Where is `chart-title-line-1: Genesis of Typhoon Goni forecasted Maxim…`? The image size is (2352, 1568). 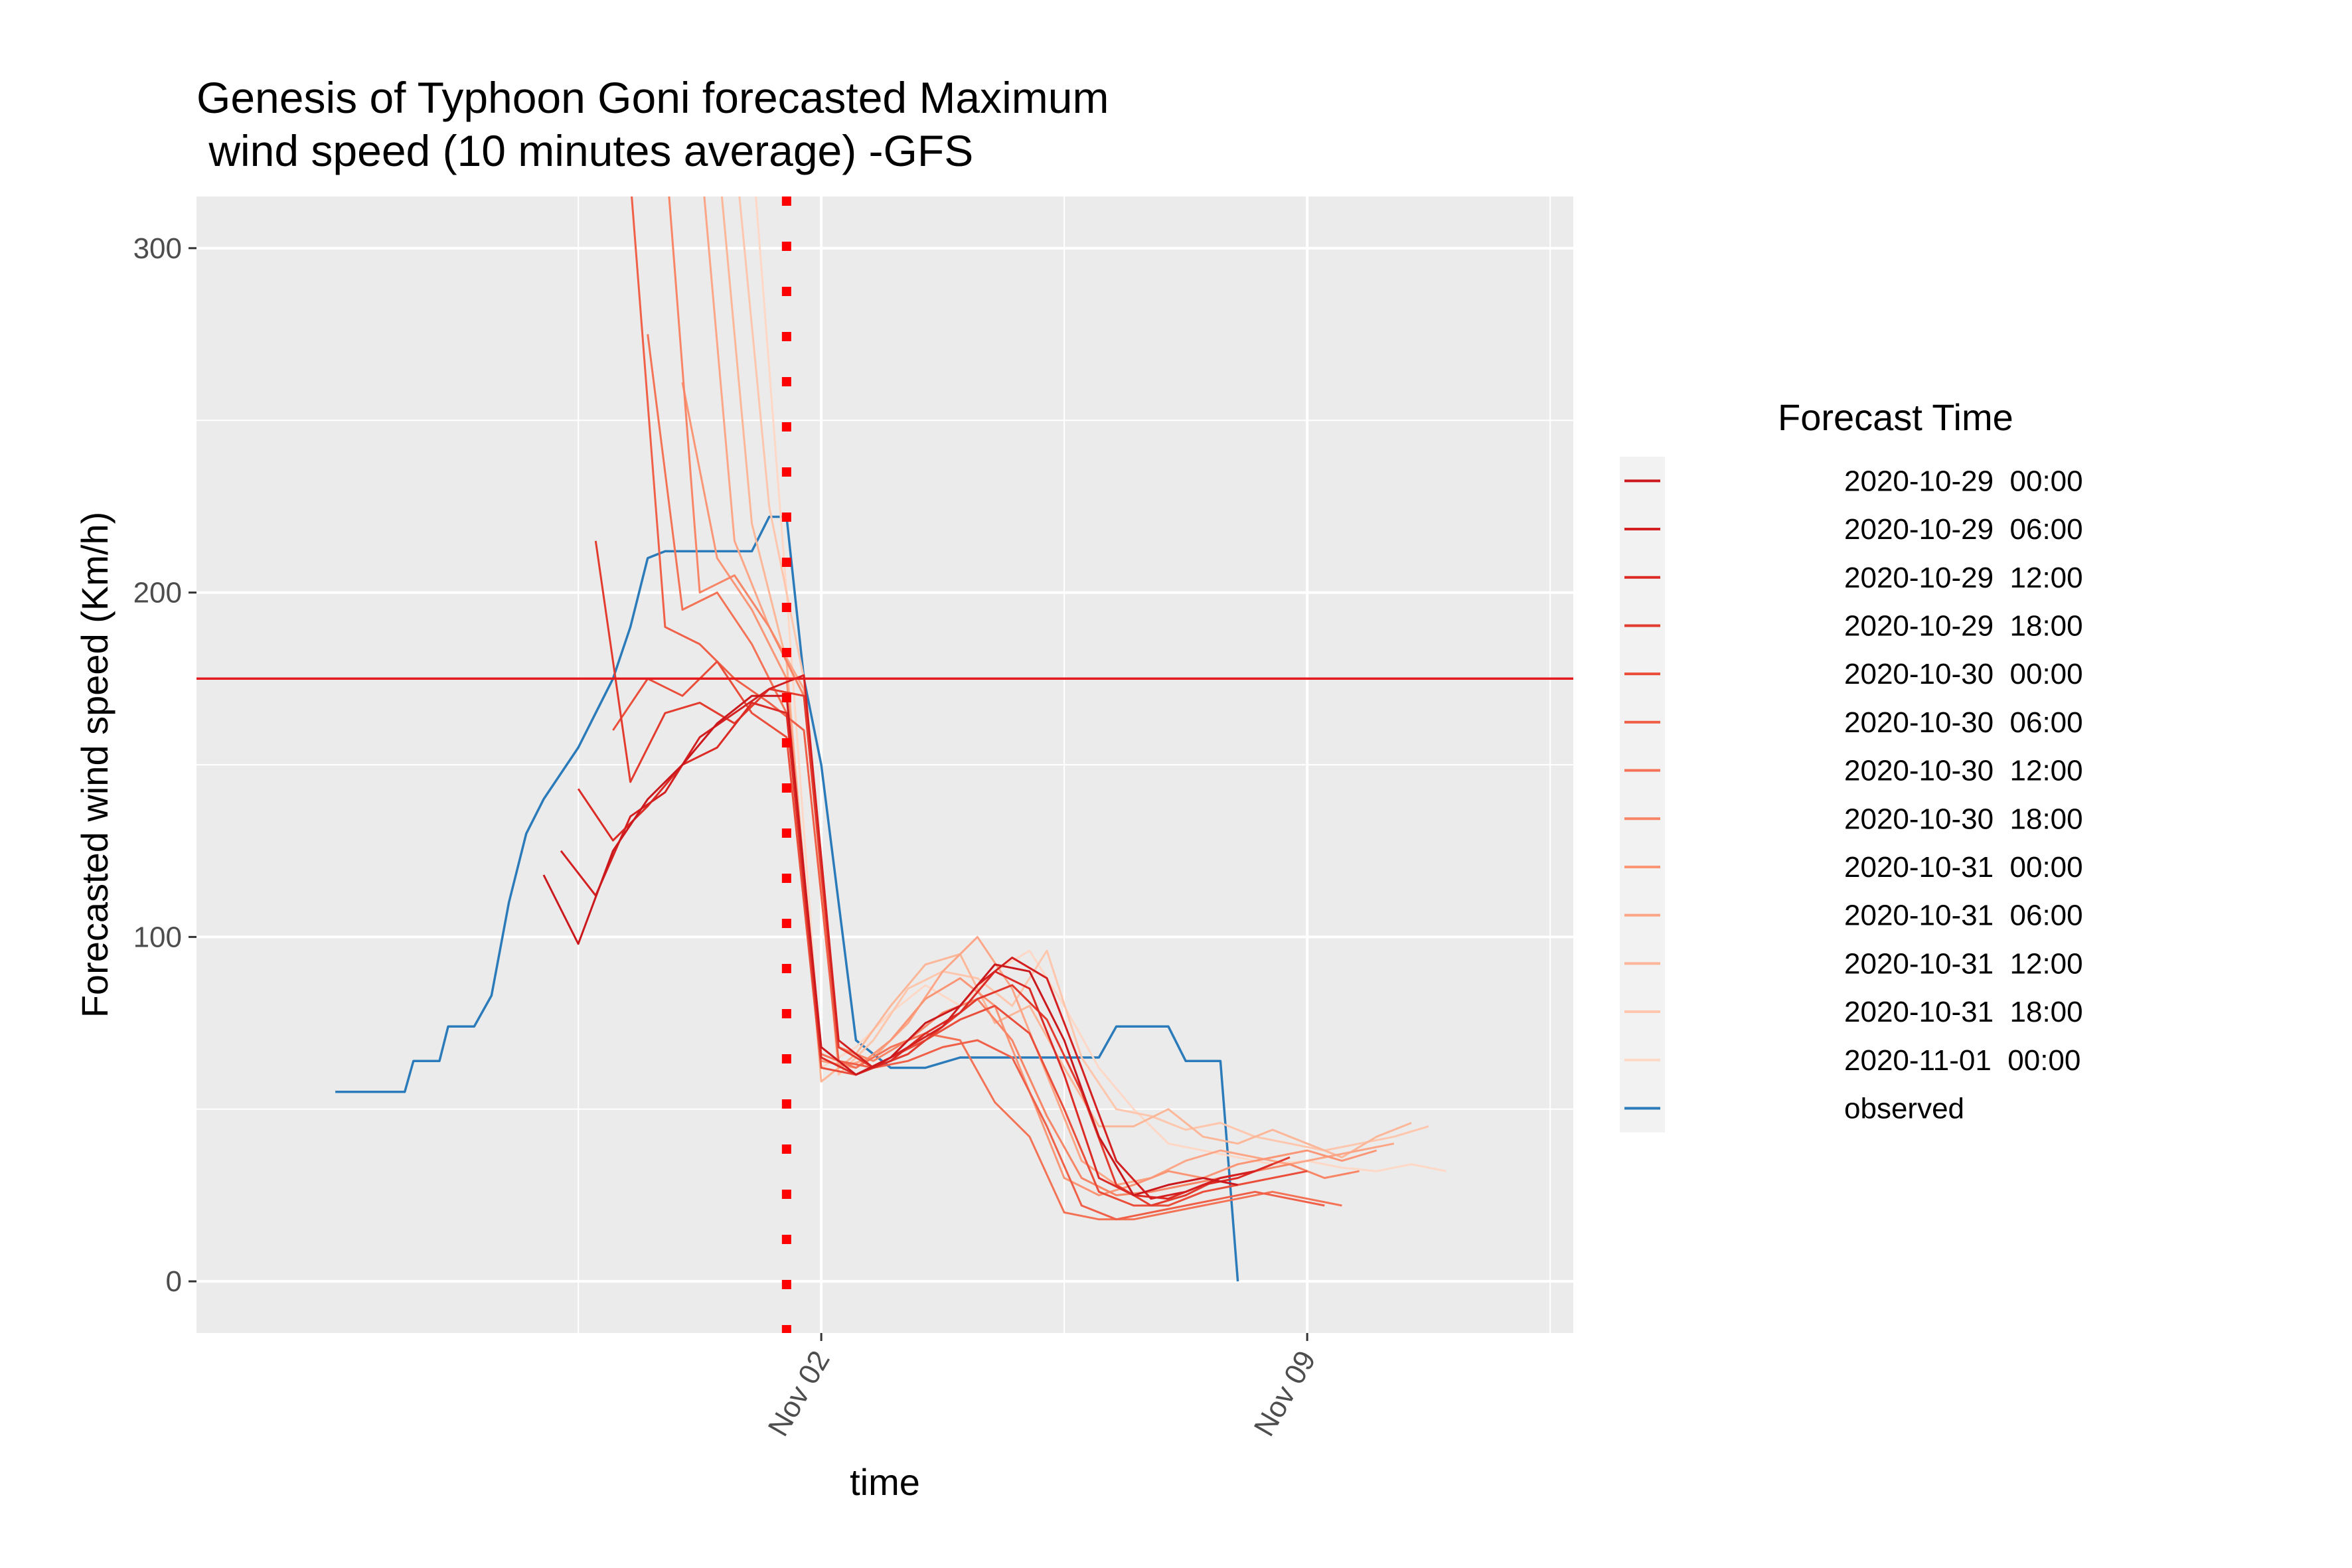 chart-title-line-1: Genesis of Typhoon Goni forecasted Maxim… is located at coordinates (653, 98).